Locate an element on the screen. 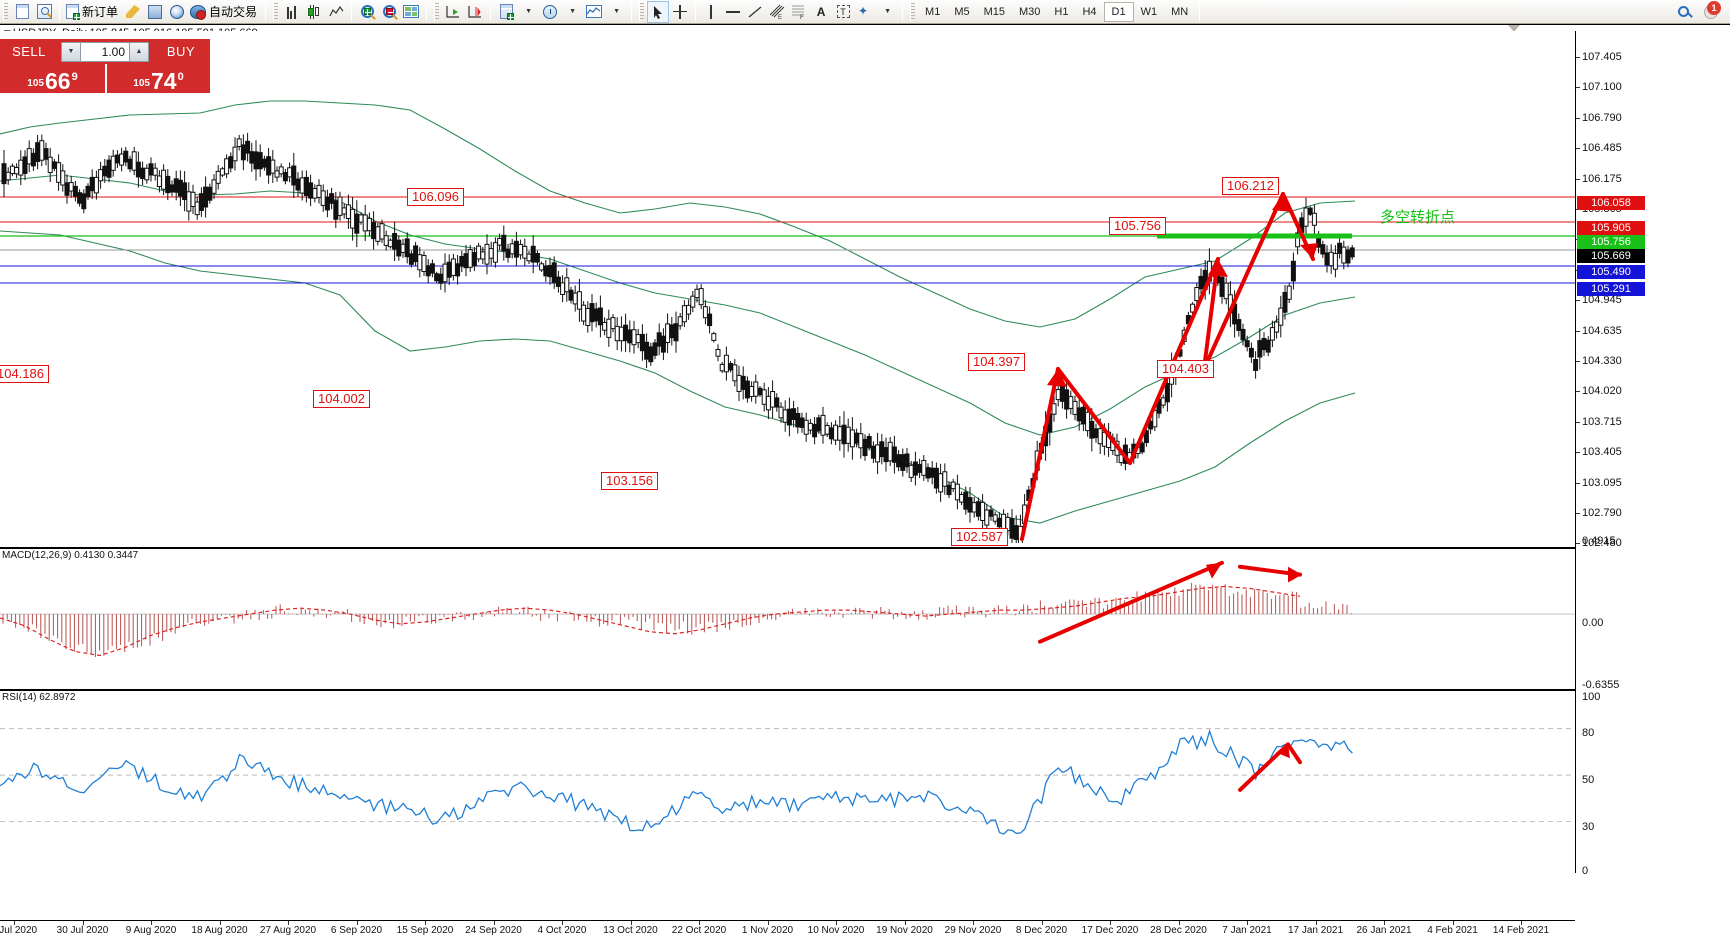 The width and height of the screenshot is (1730, 942). label-104-397: 104.397 is located at coordinates (996, 362).